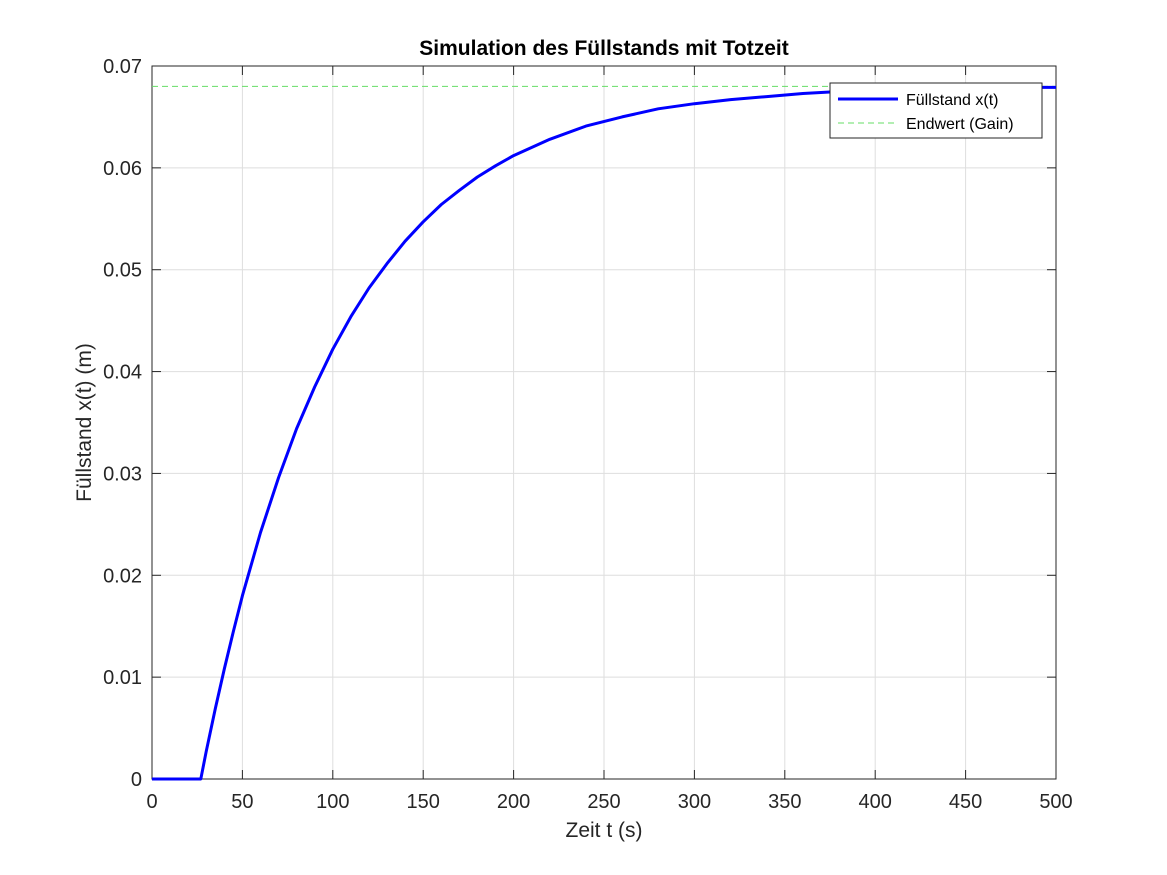  I want to click on y-tick-label: 0.02, so click(122, 576).